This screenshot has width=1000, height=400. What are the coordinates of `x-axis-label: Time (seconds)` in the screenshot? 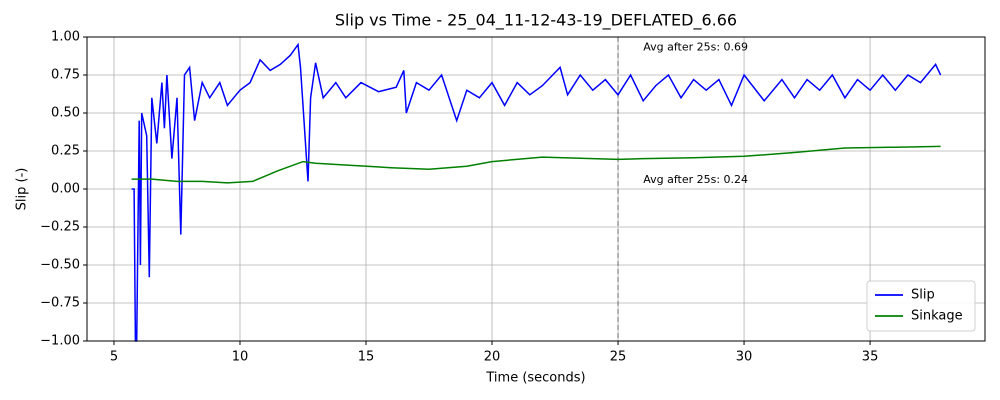 It's located at (535, 378).